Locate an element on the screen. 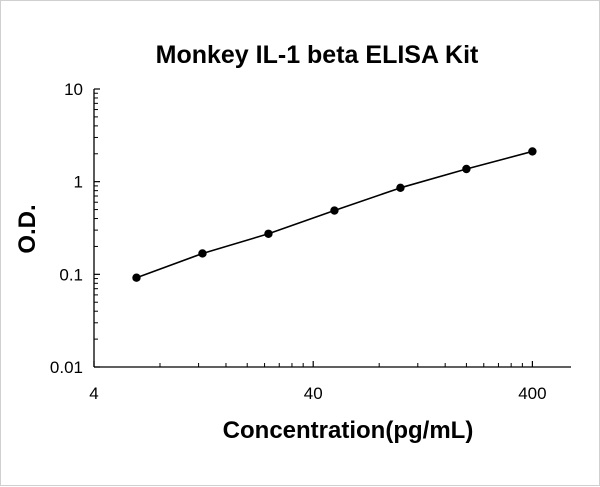 The height and width of the screenshot is (487, 600). x-tick-label: 40 is located at coordinates (313, 393).